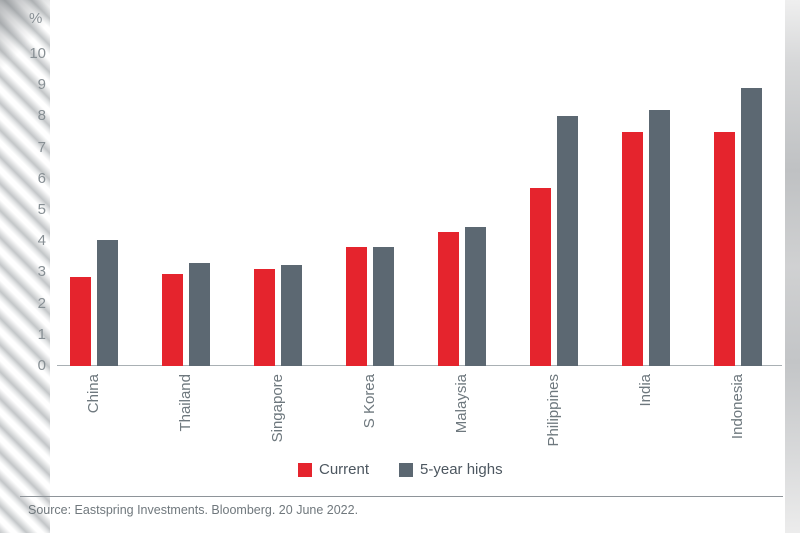 The image size is (800, 533). I want to click on category-label-malaysia: Malaysia, so click(461, 404).